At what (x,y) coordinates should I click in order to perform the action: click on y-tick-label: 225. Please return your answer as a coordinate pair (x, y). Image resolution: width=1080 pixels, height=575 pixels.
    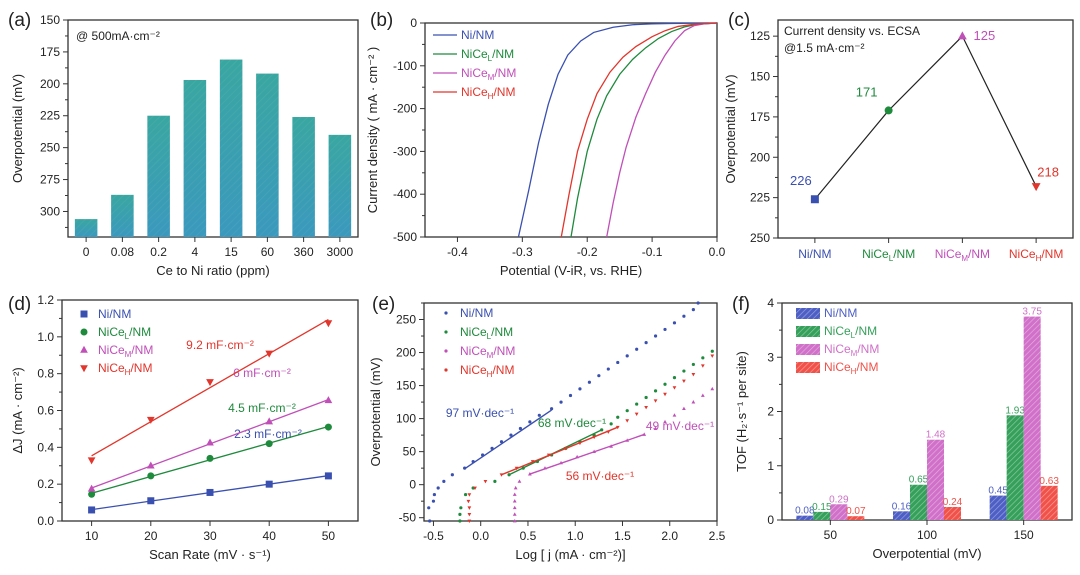
    Looking at the image, I should click on (50, 116).